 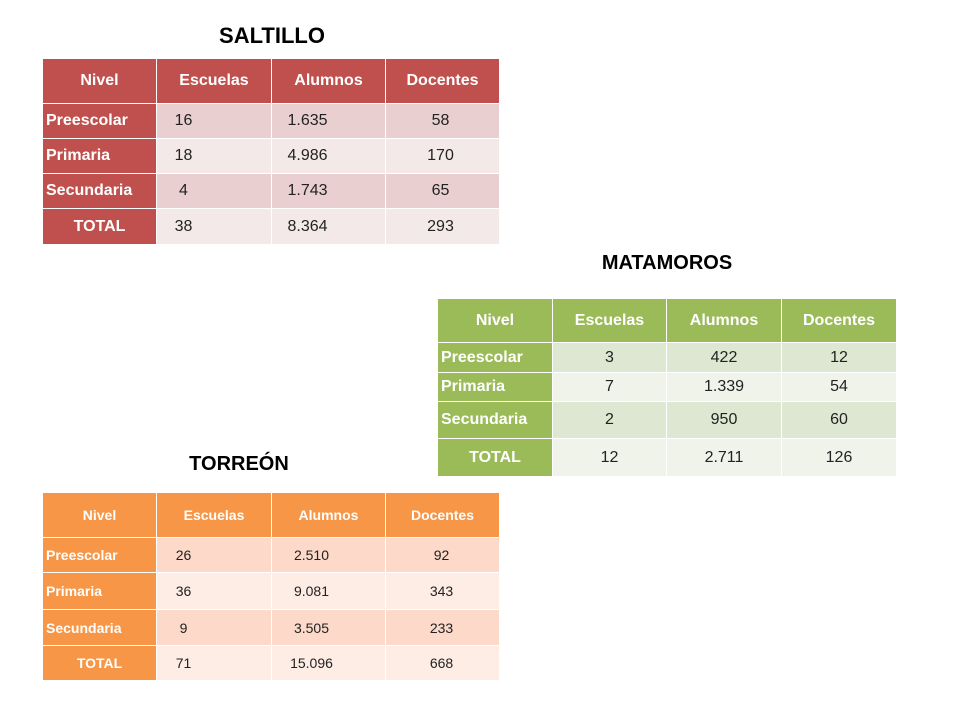 I want to click on docentes-cell: 12, so click(x=839, y=357).